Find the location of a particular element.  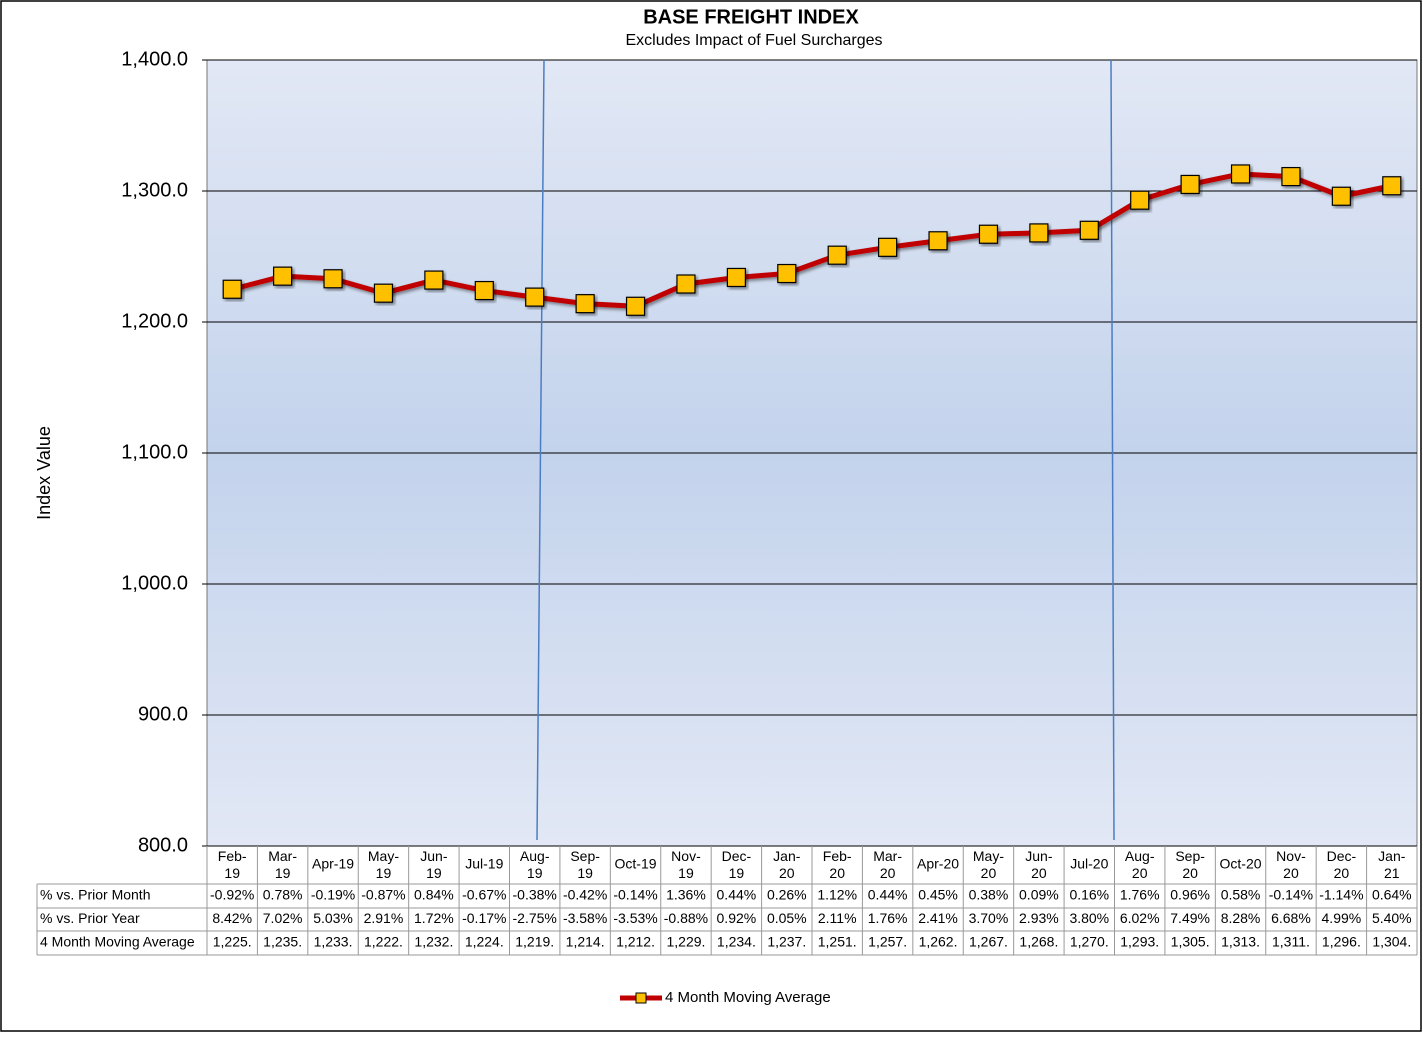

table-cell: 0.92% is located at coordinates (737, 918).